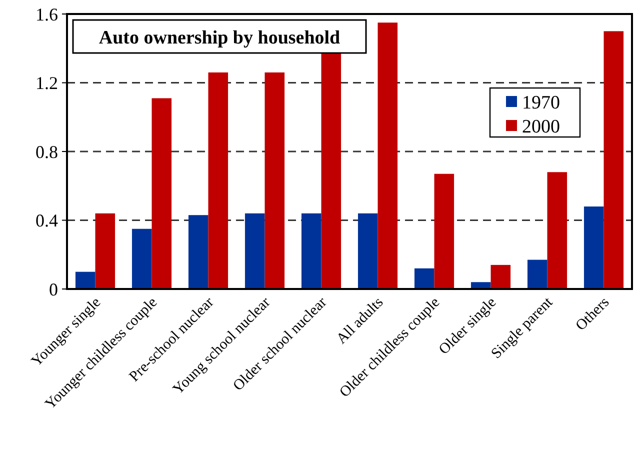 This screenshot has height=459, width=641. What do you see at coordinates (47, 152) in the screenshot?
I see `y-tick-label: 0.8` at bounding box center [47, 152].